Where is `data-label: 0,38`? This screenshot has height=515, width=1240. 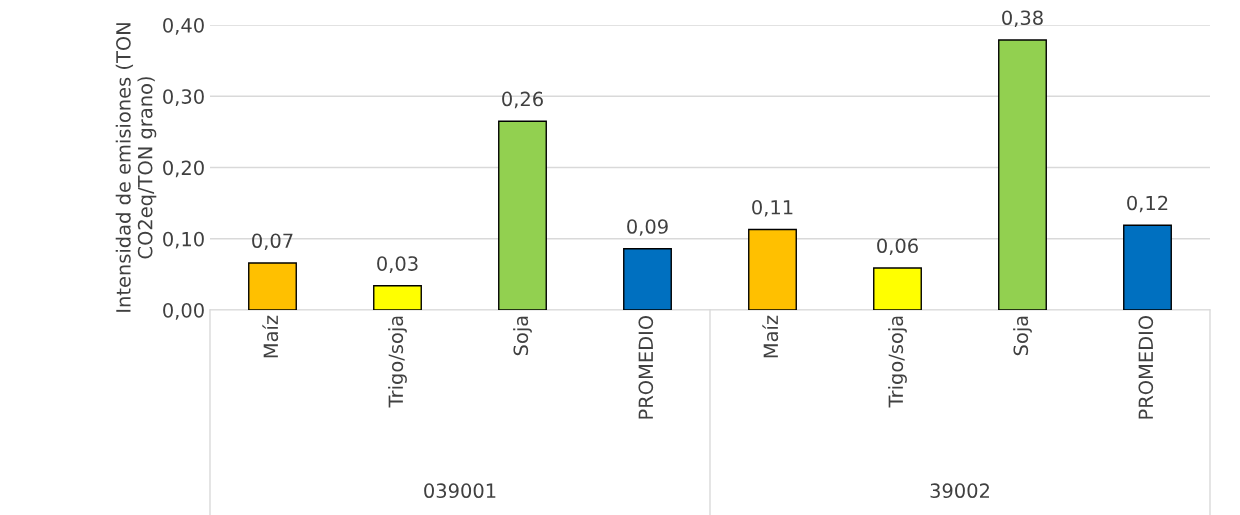
data-label: 0,38 is located at coordinates (1022, 19).